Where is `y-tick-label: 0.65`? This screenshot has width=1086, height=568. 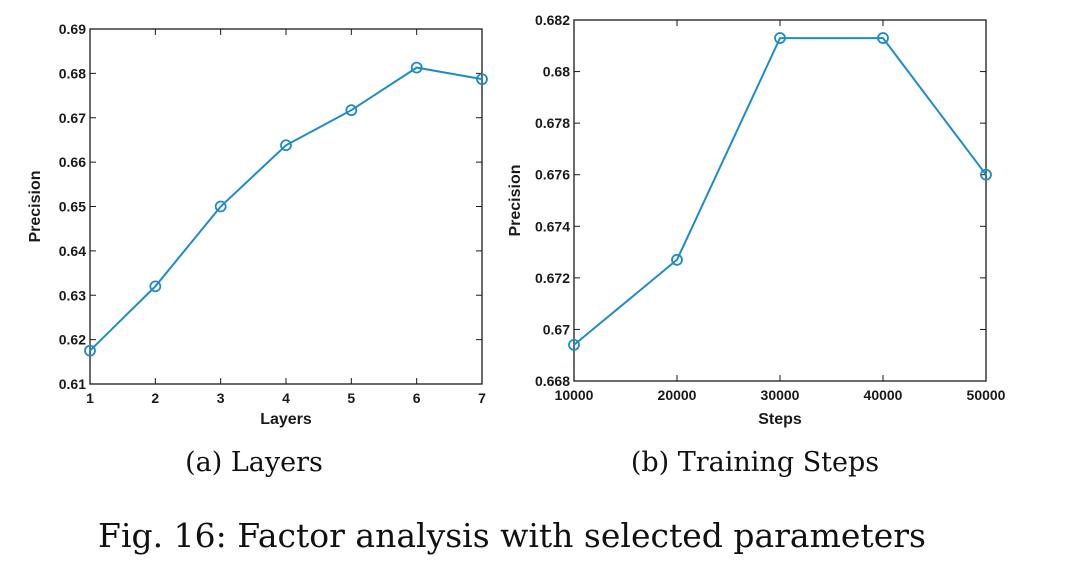
y-tick-label: 0.65 is located at coordinates (72, 207).